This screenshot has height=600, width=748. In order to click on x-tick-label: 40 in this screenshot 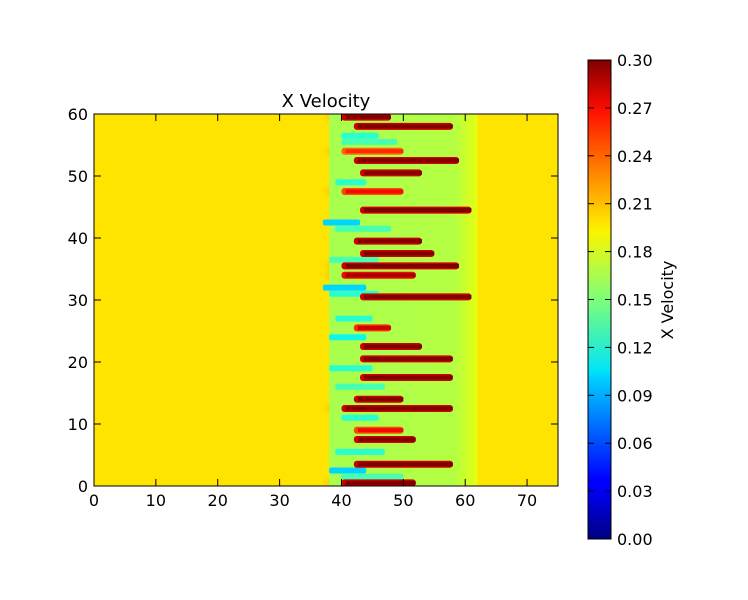, I will do `click(341, 500)`.